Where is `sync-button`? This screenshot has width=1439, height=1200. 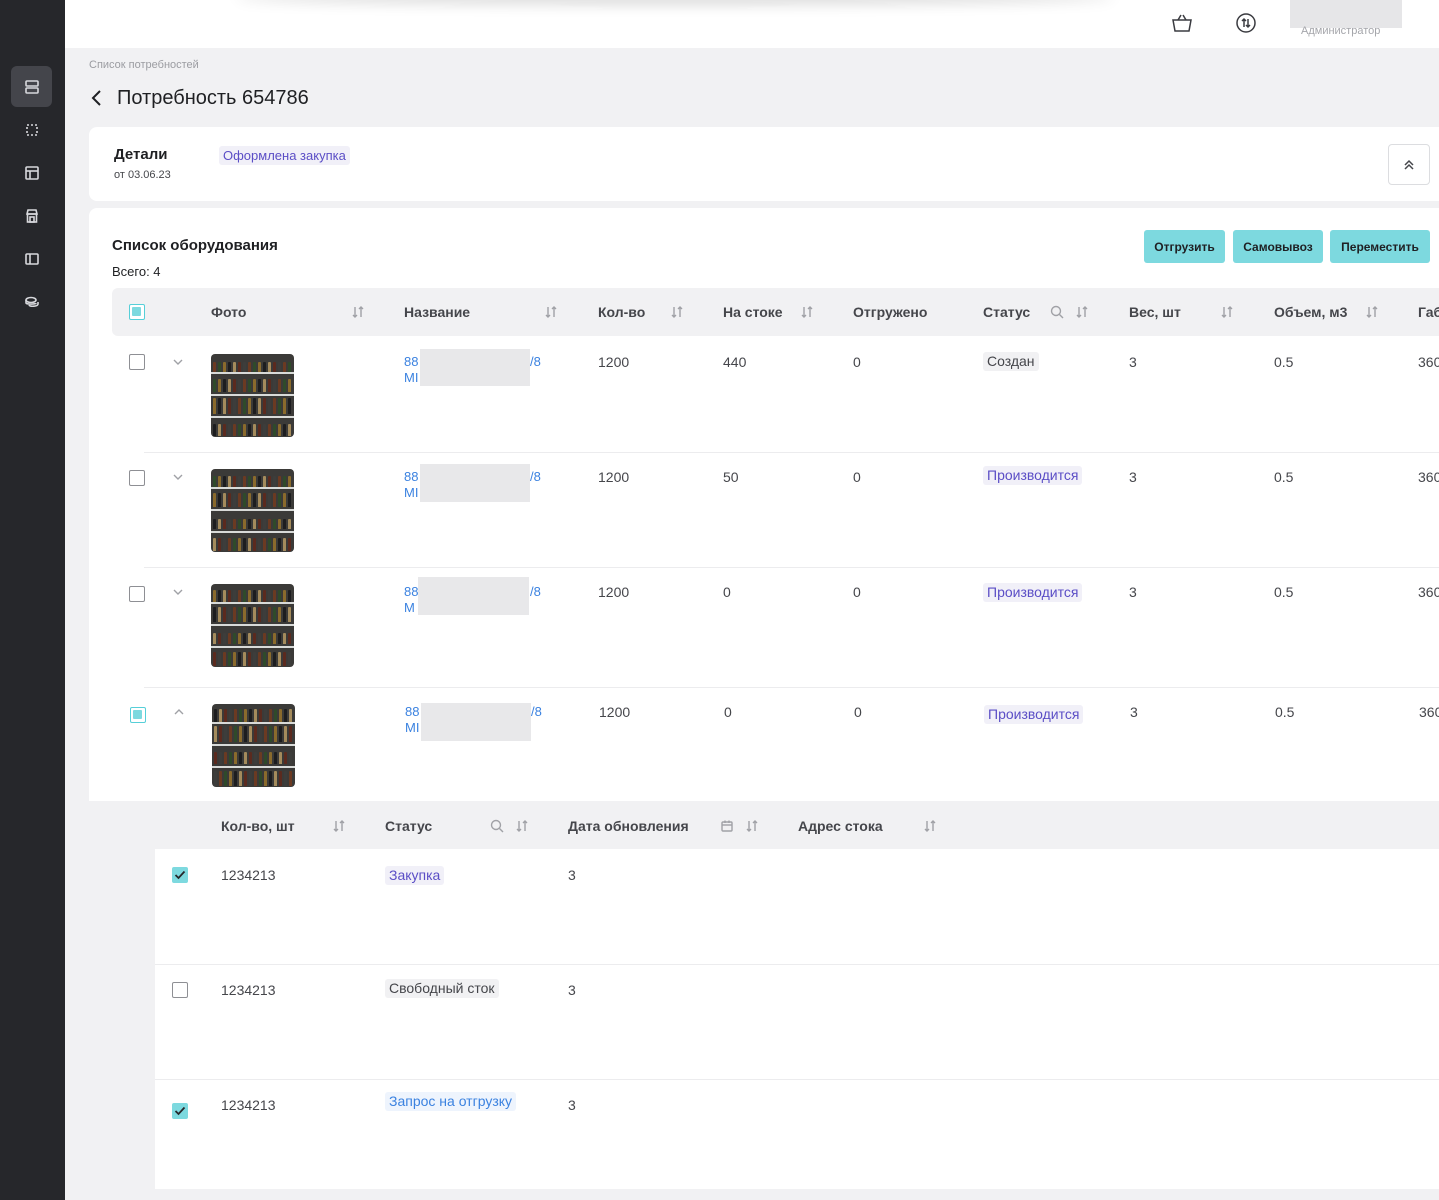 sync-button is located at coordinates (1246, 23).